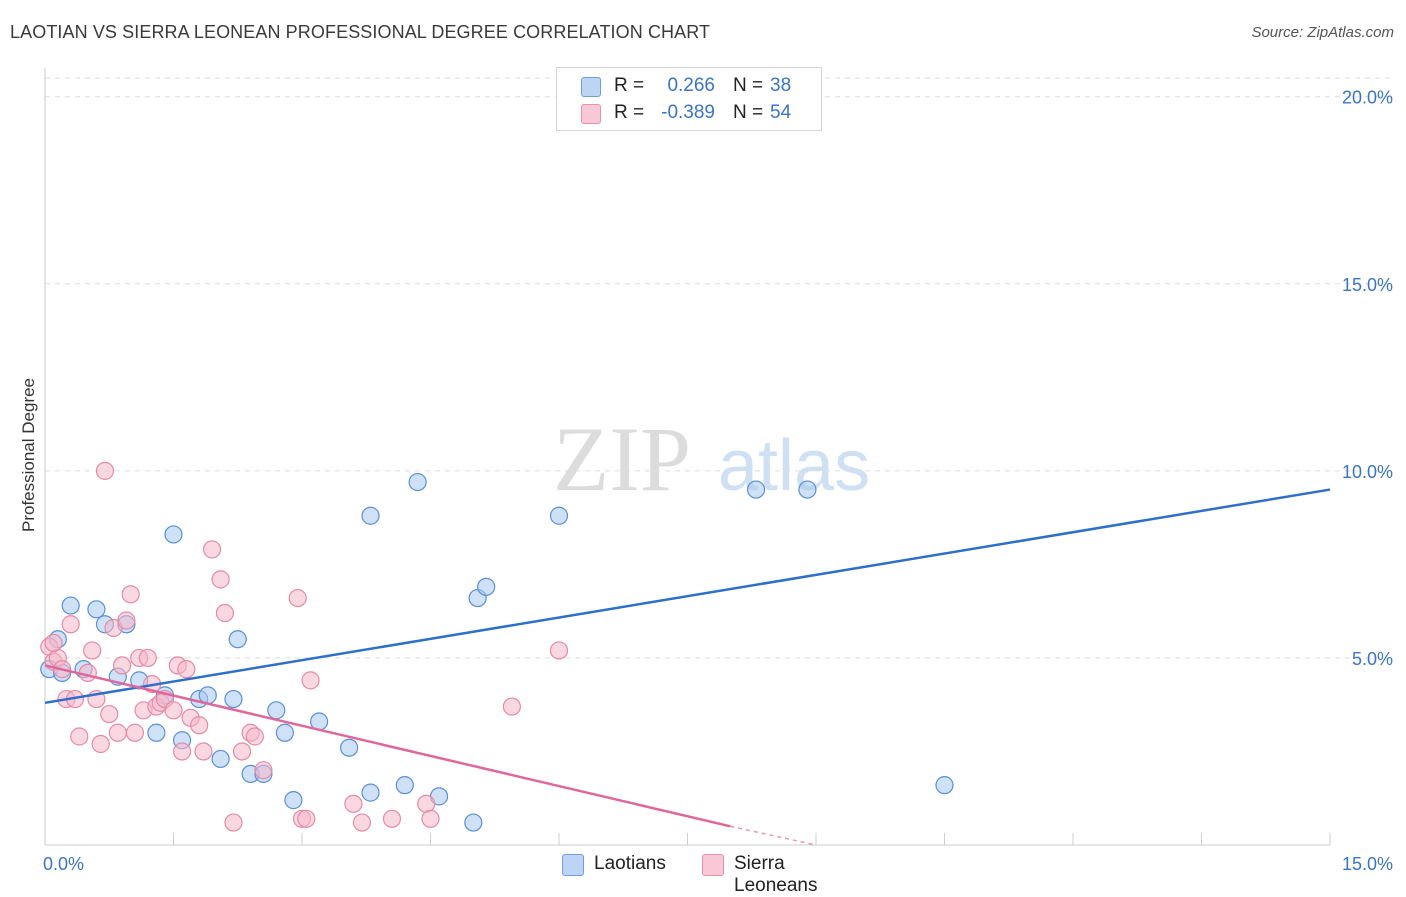 Image resolution: width=1406 pixels, height=897 pixels. What do you see at coordinates (28, 455) in the screenshot?
I see `y-axis-label: Professional Degree` at bounding box center [28, 455].